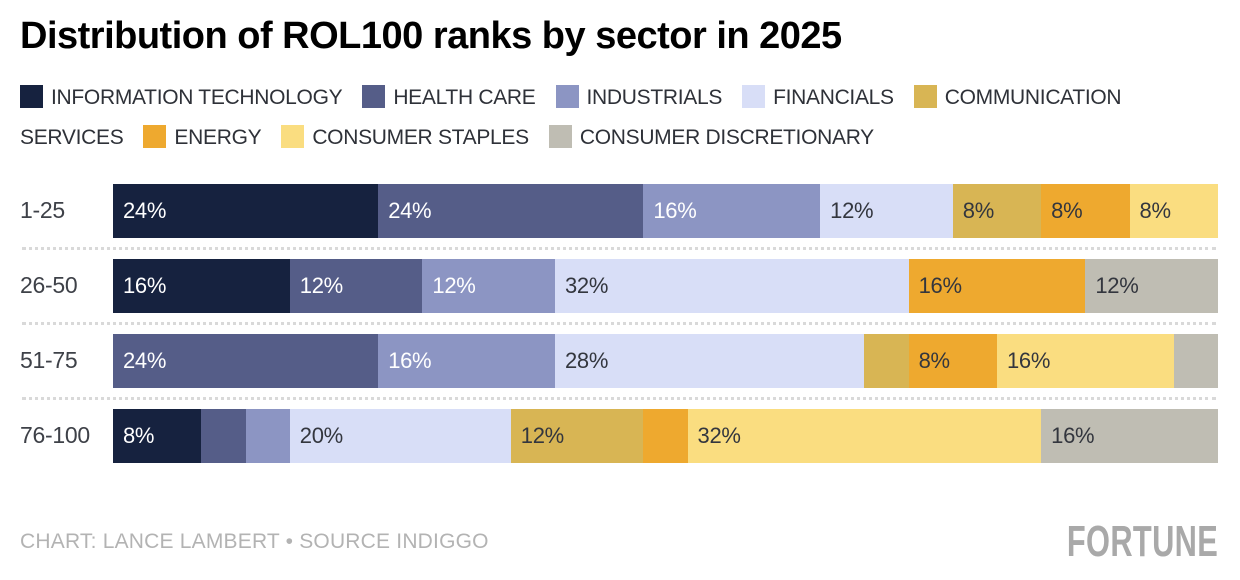  What do you see at coordinates (197, 97) in the screenshot?
I see `legend-label: INFORMATION TECHNOLOGY` at bounding box center [197, 97].